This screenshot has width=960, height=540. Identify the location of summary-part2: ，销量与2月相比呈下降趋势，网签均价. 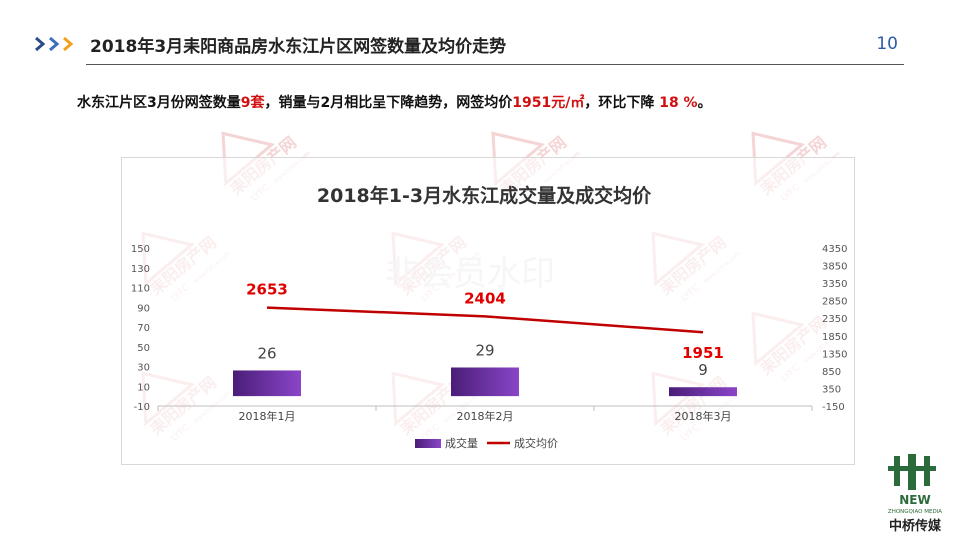
(388, 103).